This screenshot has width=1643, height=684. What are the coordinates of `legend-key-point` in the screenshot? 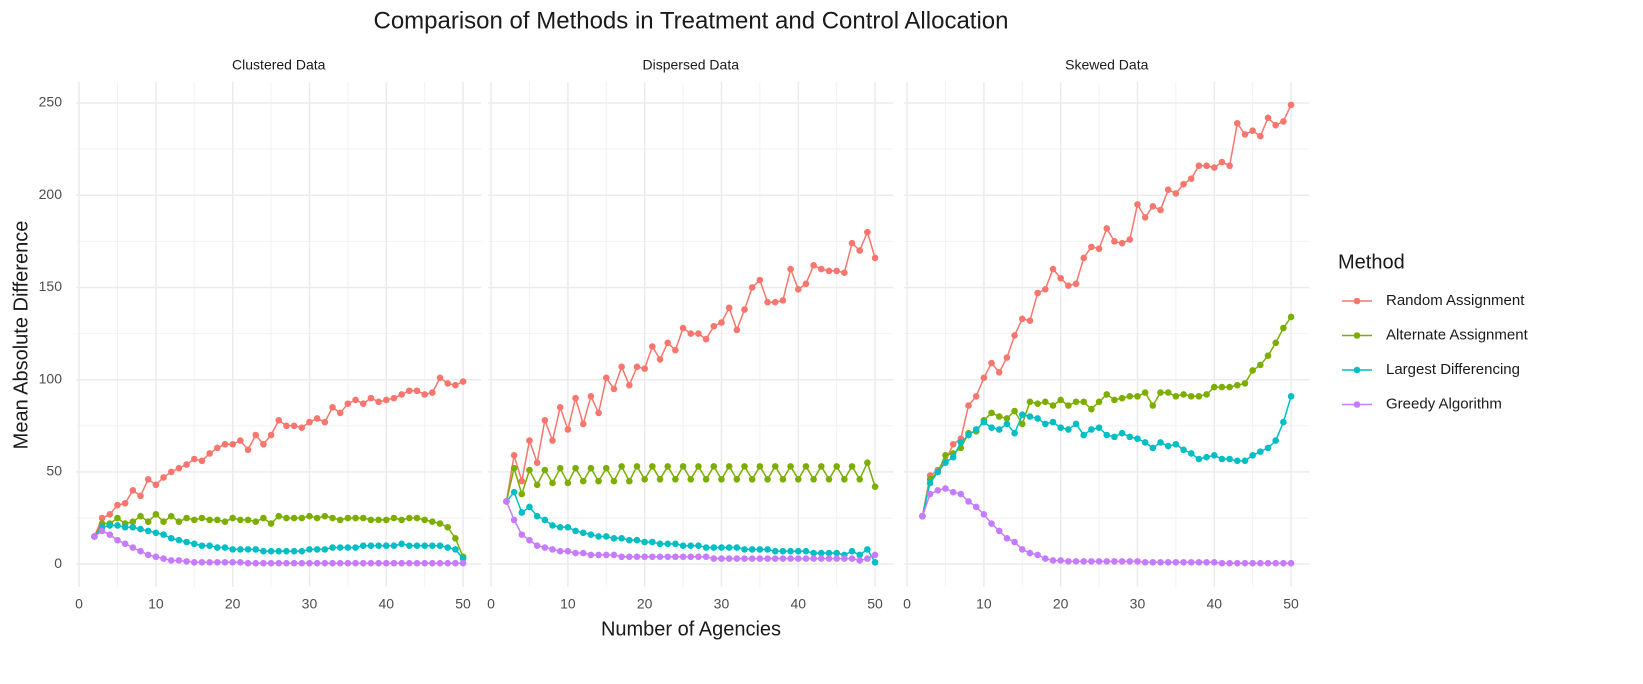 It's located at (1357, 335).